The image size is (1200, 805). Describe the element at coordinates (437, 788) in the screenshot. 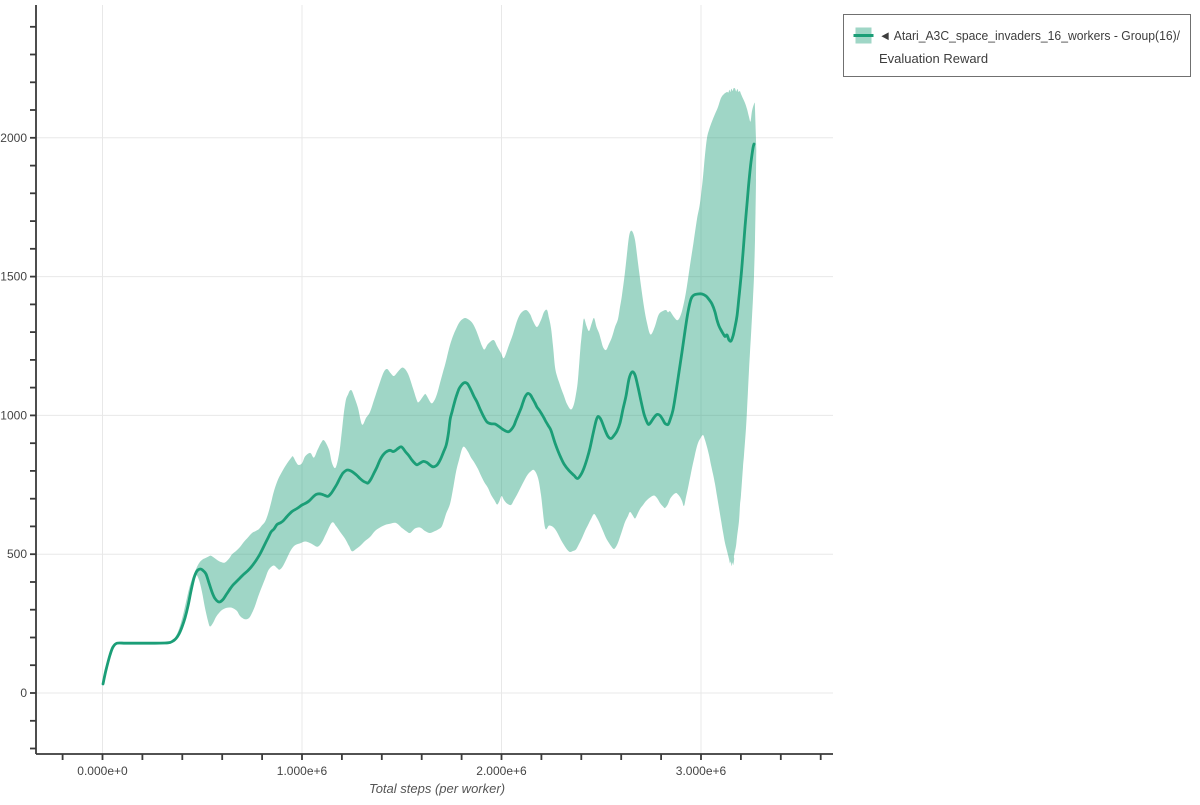

I see `svg-text: Total steps (per worker)` at that location.